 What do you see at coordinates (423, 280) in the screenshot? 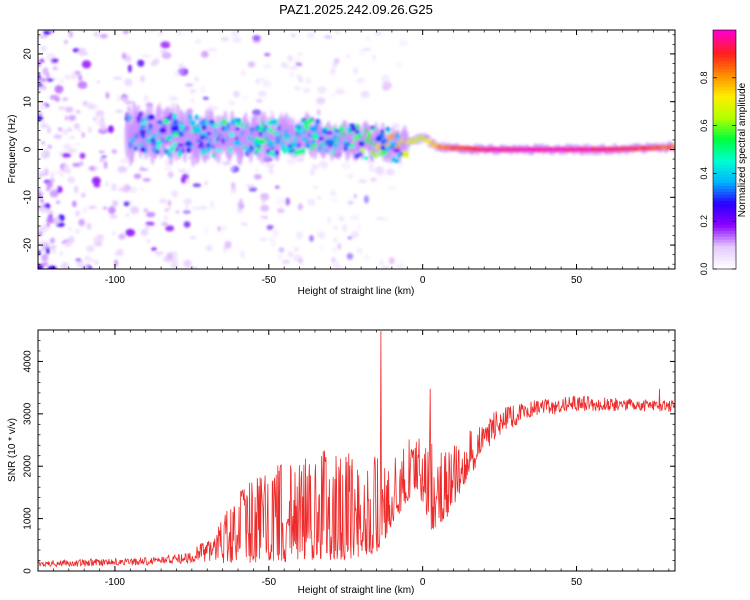
I see `spectrogram-x-tick-label: 0` at bounding box center [423, 280].